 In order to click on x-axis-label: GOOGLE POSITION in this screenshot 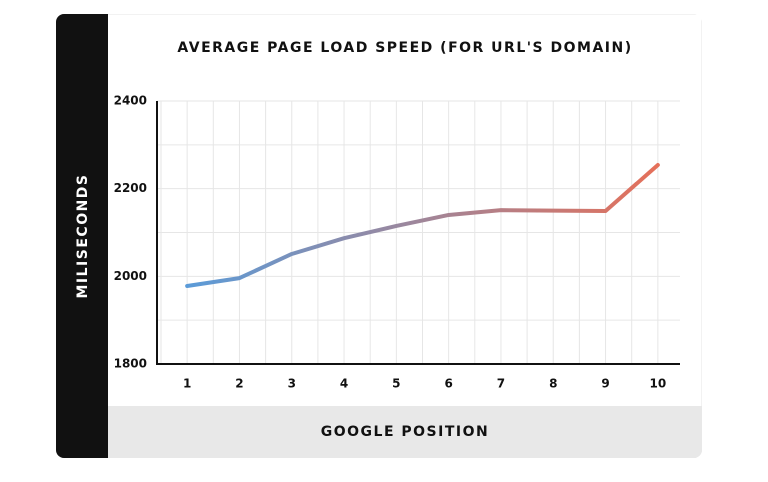, I will do `click(405, 432)`.